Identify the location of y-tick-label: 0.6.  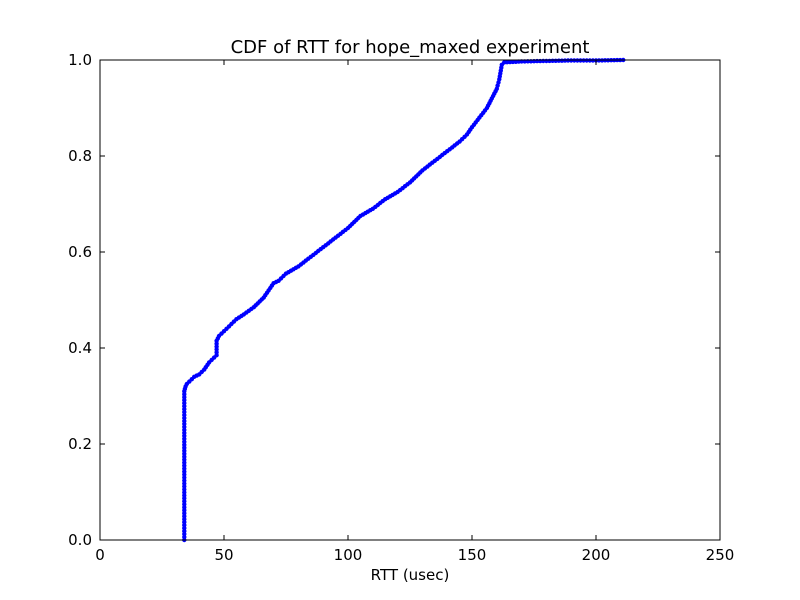
(80, 252).